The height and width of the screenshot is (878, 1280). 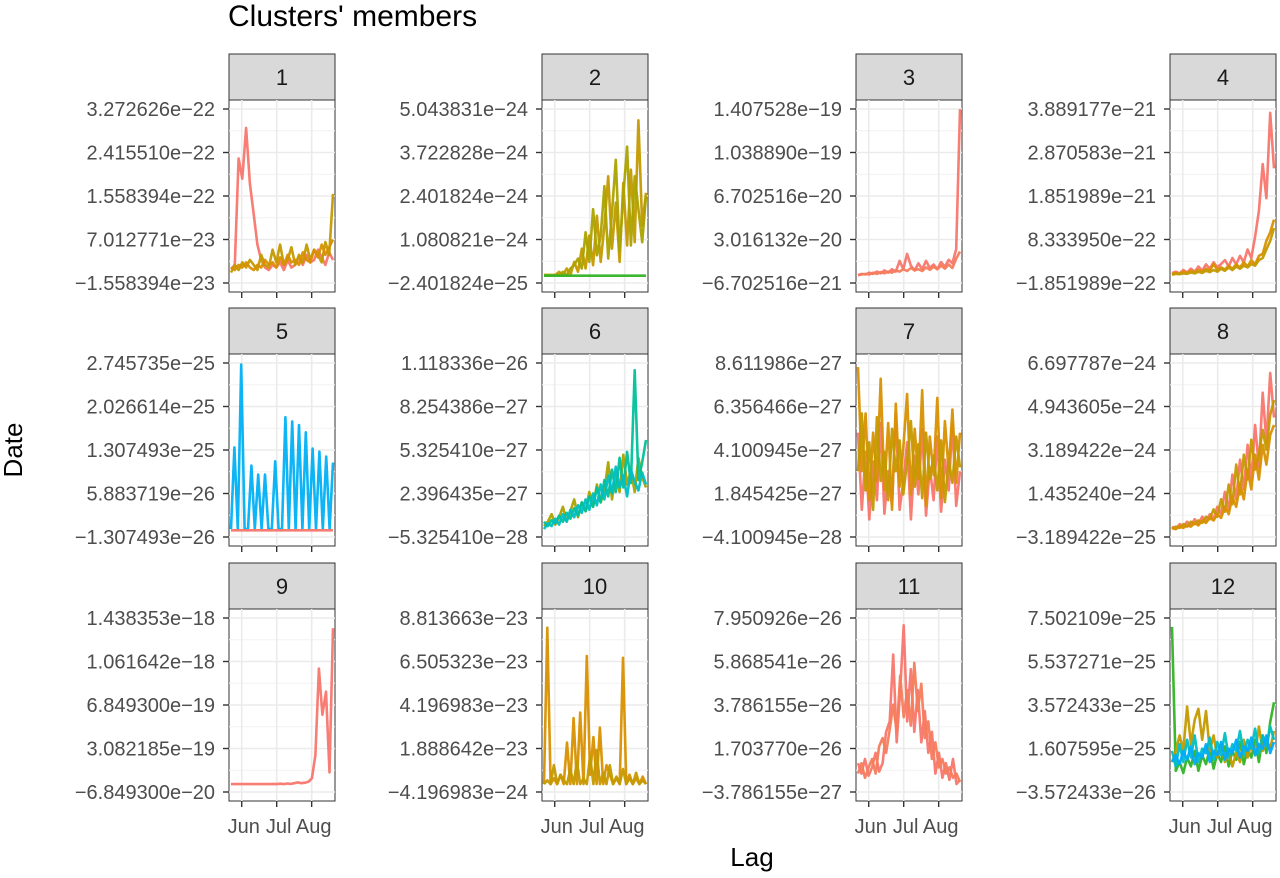 I want to click on y-tick-label: 6.702516e−20, so click(x=778, y=197).